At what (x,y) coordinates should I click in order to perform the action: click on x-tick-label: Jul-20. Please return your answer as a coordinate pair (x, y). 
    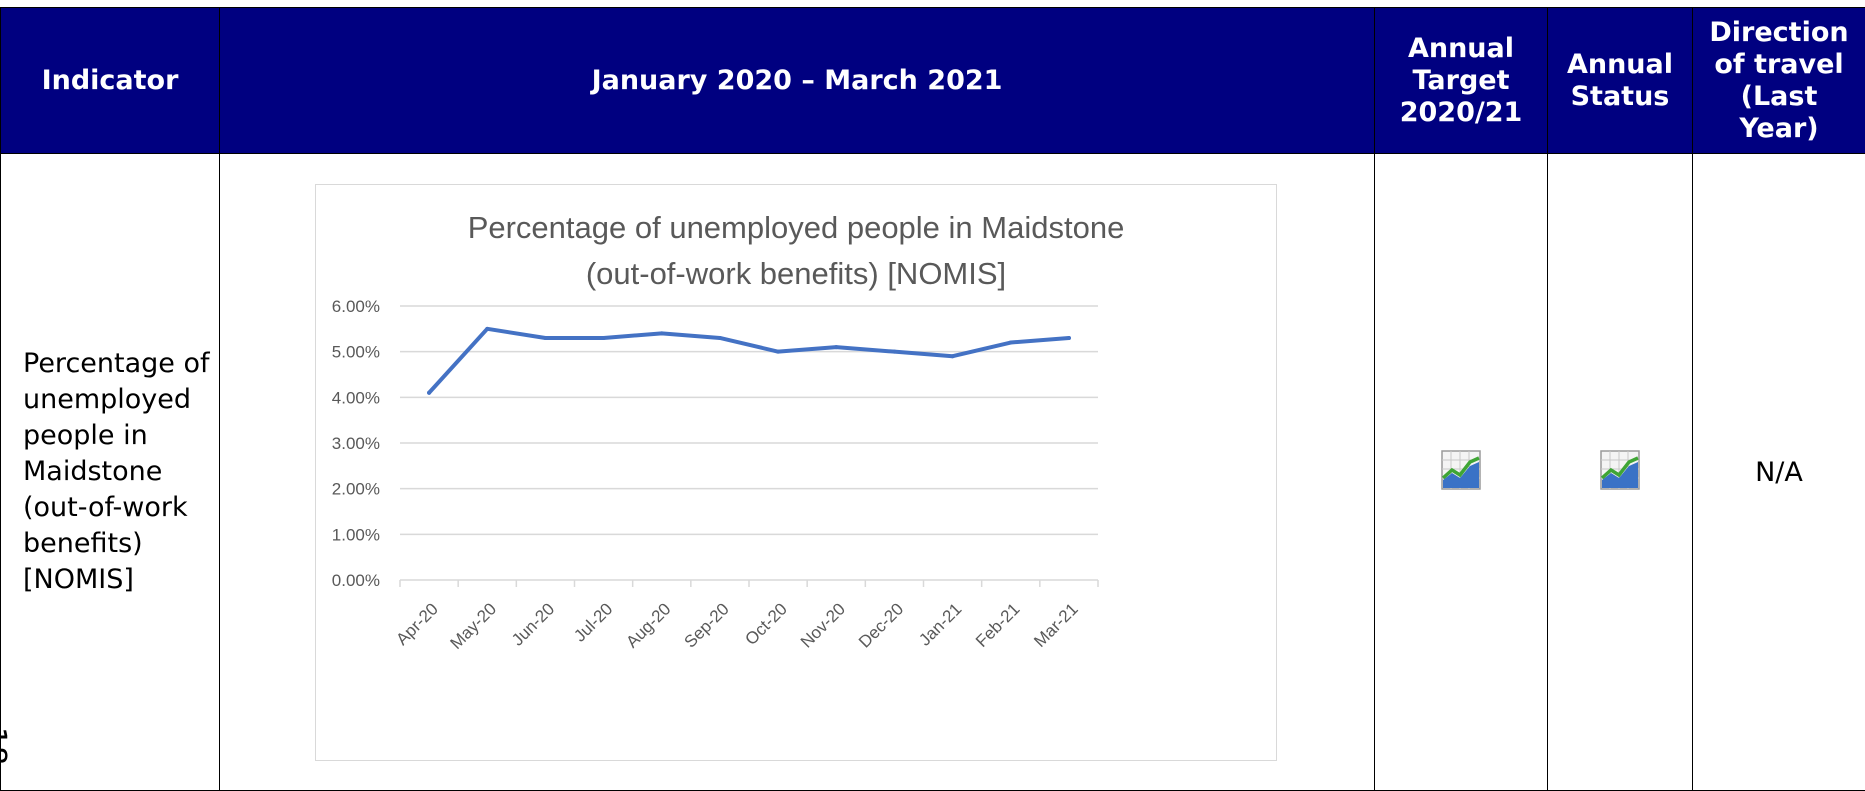
    Looking at the image, I should click on (593, 622).